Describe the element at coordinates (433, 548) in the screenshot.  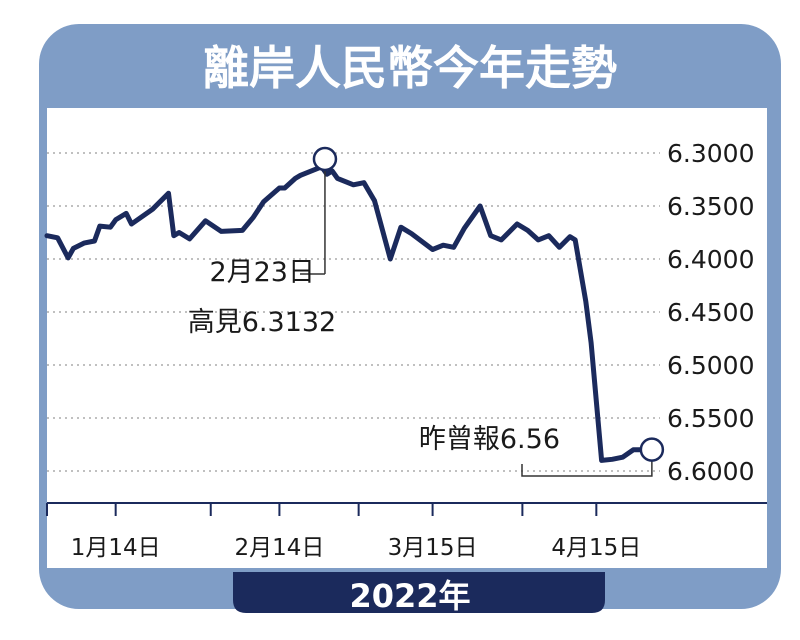
I see `x-tick-label: 3月15日` at that location.